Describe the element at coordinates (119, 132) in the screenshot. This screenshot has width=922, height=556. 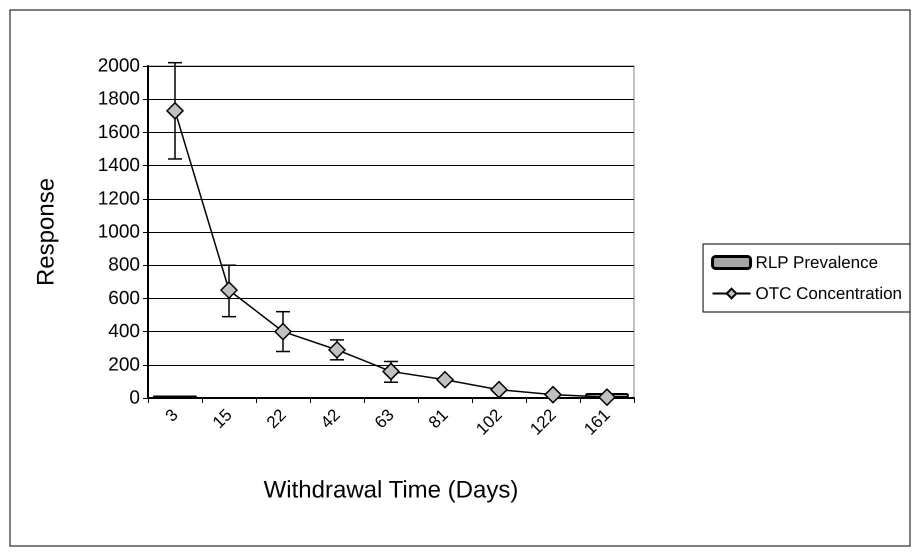
I see `y-tick-label: 1600` at that location.